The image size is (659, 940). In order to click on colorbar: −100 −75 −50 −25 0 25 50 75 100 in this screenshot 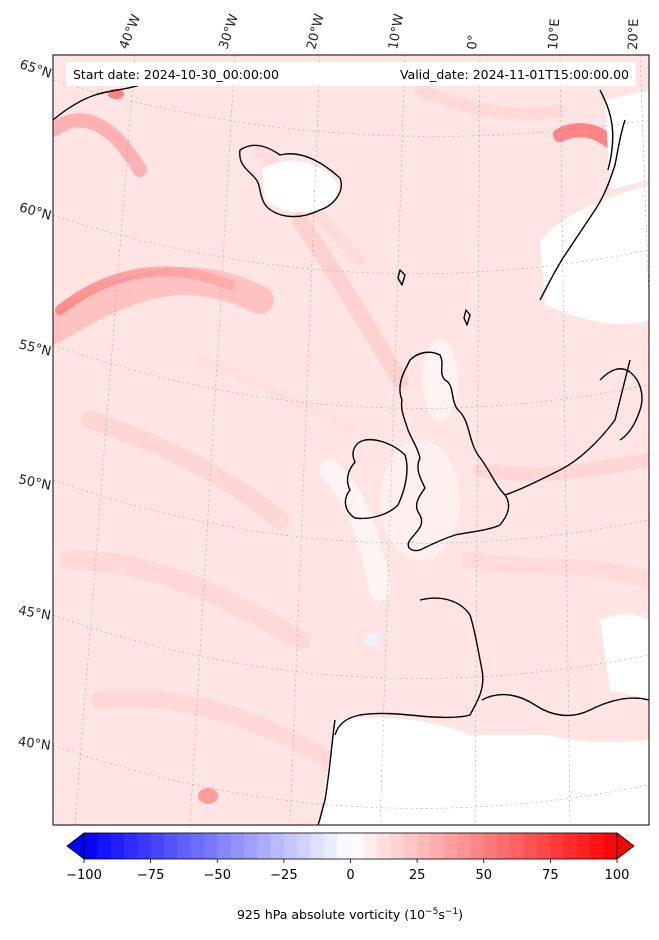, I will do `click(350, 857)`.